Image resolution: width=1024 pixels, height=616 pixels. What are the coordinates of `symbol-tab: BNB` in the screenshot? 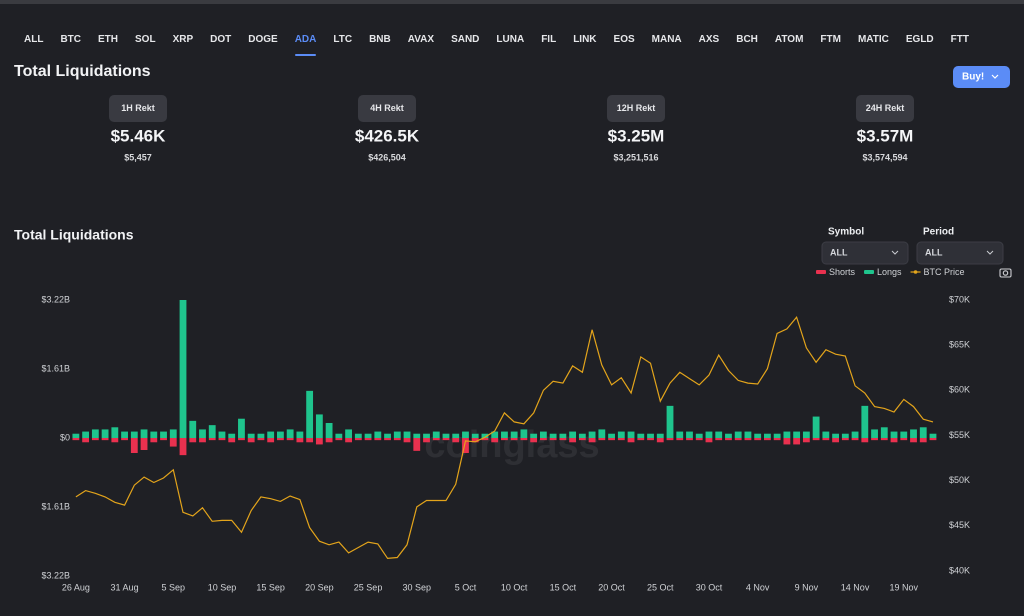 It's located at (380, 39).